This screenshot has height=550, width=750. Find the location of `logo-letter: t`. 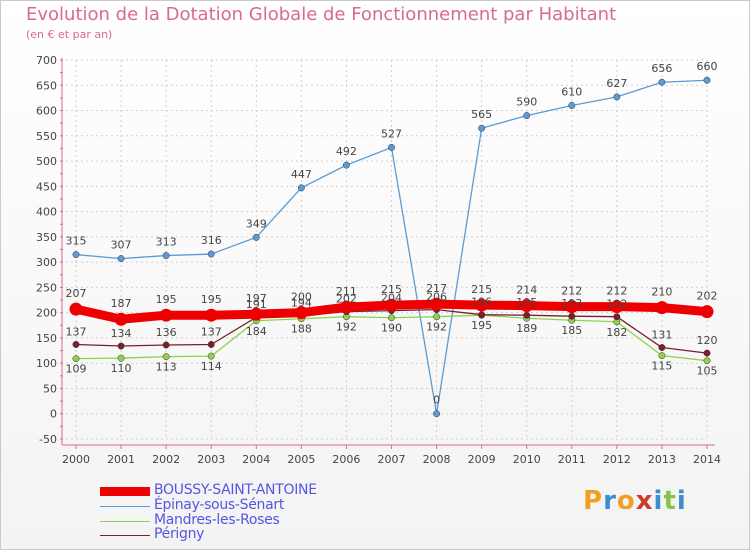

logo-letter: t is located at coordinates (670, 501).